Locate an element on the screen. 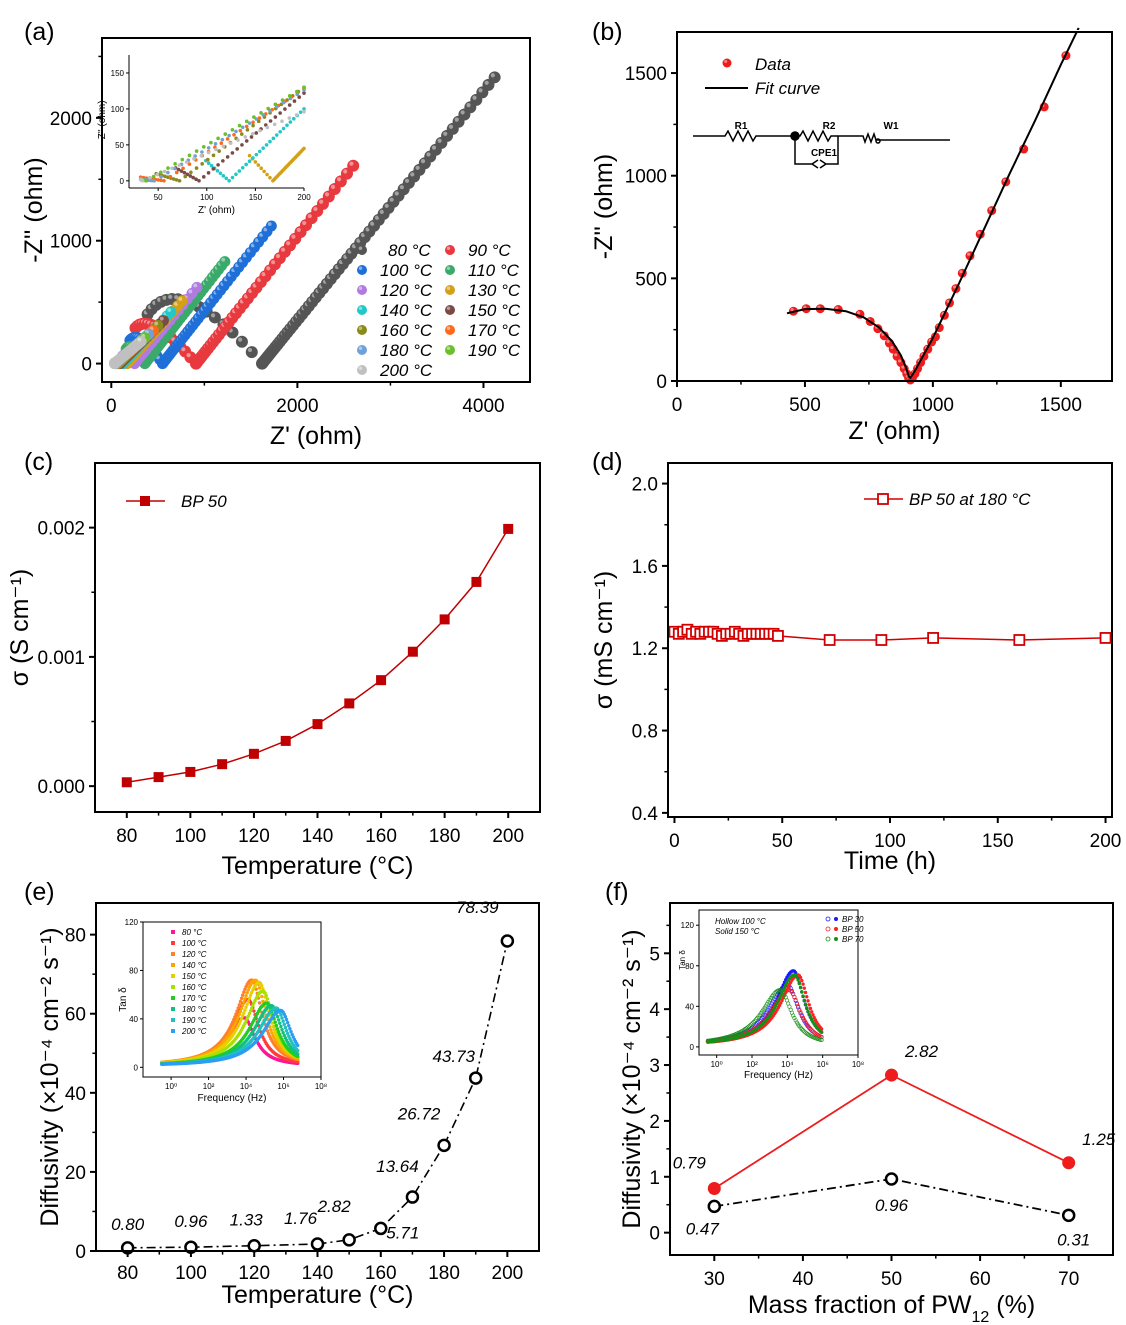  data-label: 1.33 is located at coordinates (247, 1220).